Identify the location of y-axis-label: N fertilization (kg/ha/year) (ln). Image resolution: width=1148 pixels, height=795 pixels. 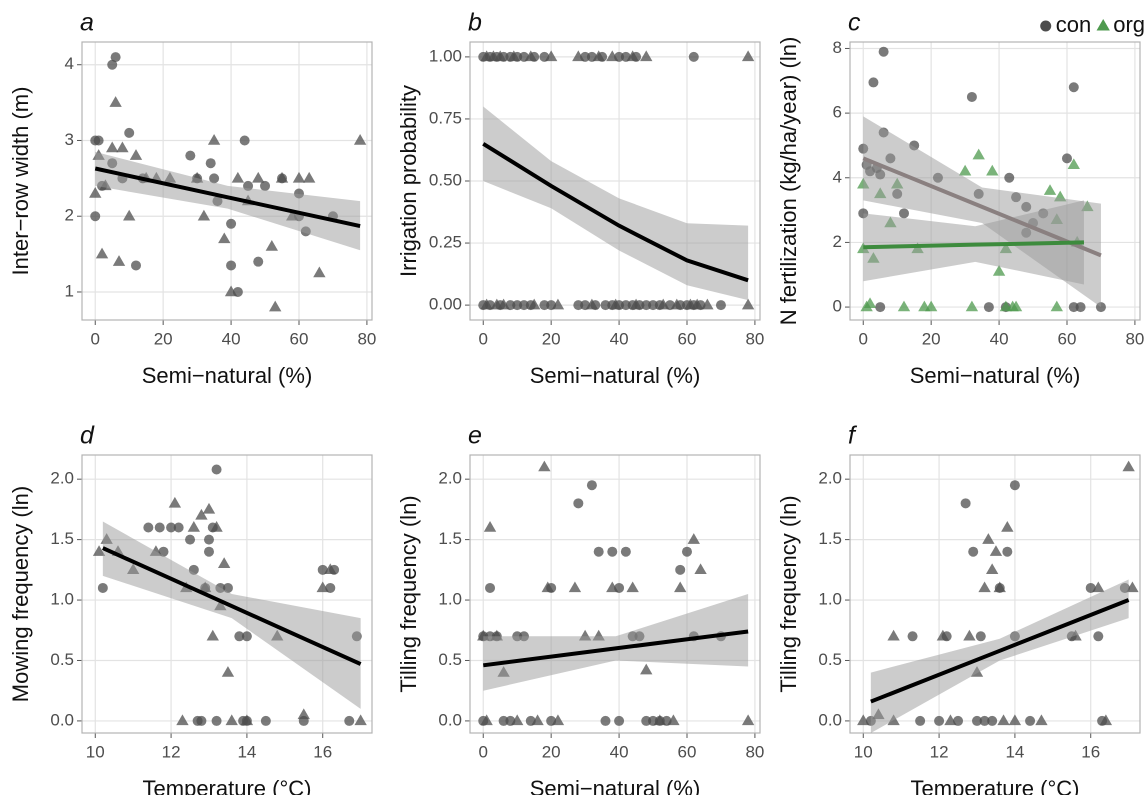
(788, 181).